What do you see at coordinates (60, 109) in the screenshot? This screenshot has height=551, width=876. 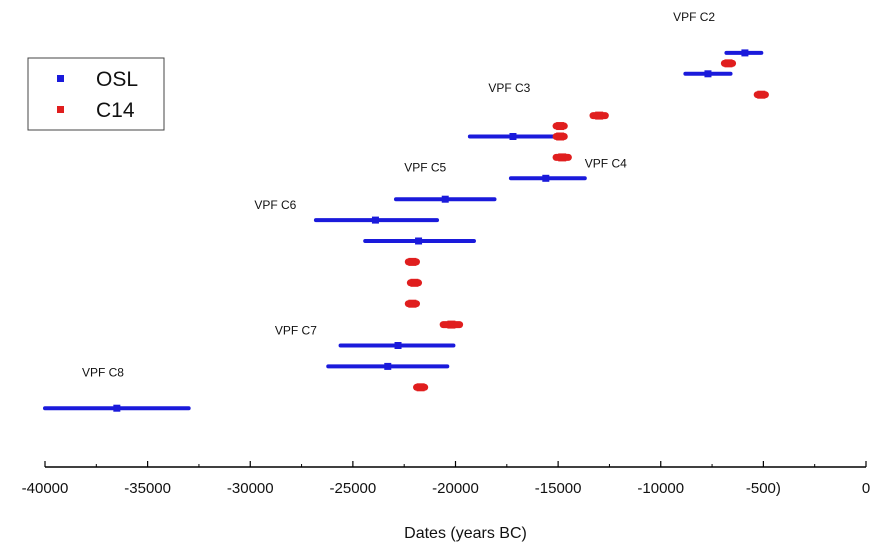 I see `legend-c14-marker` at bounding box center [60, 109].